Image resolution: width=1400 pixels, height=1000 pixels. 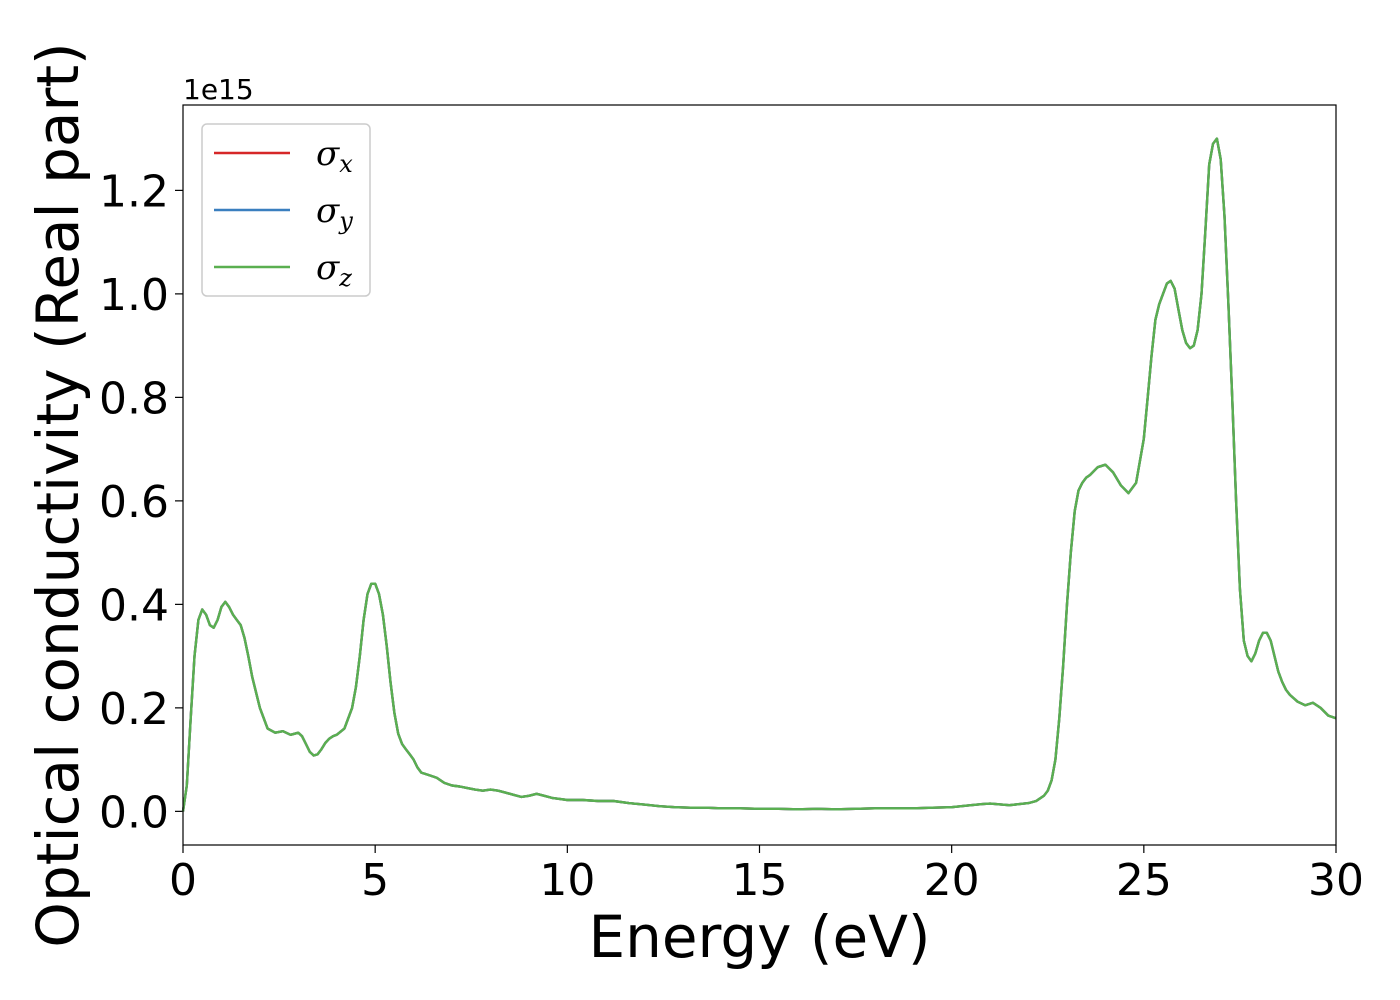 What do you see at coordinates (286, 210) in the screenshot?
I see `legend: σx σy σz` at bounding box center [286, 210].